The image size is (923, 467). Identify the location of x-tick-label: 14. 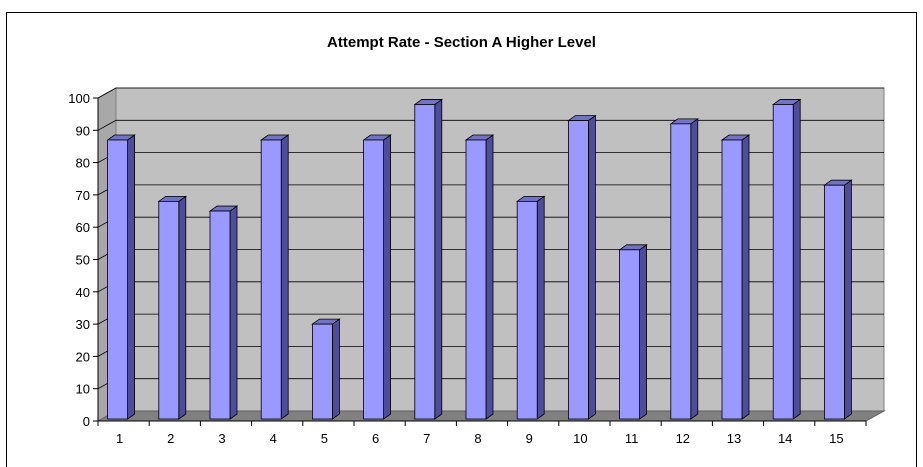
(785, 438).